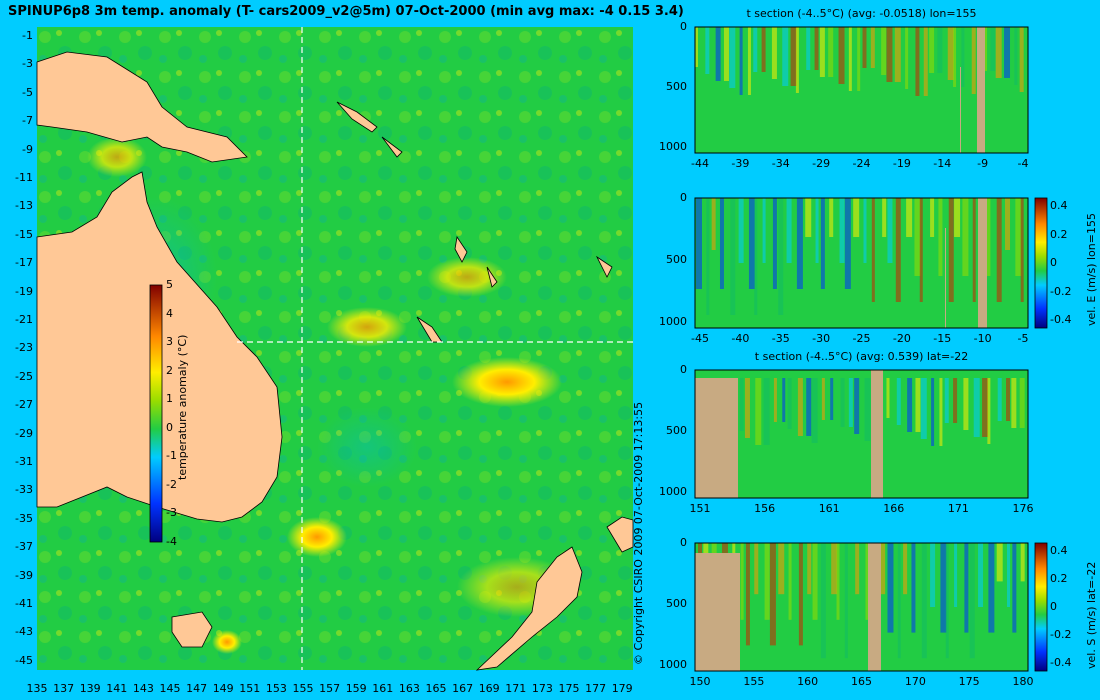 This screenshot has height=700, width=1100. What do you see at coordinates (117, 688) in the screenshot?
I see `map-x-tick: 141` at bounding box center [117, 688].